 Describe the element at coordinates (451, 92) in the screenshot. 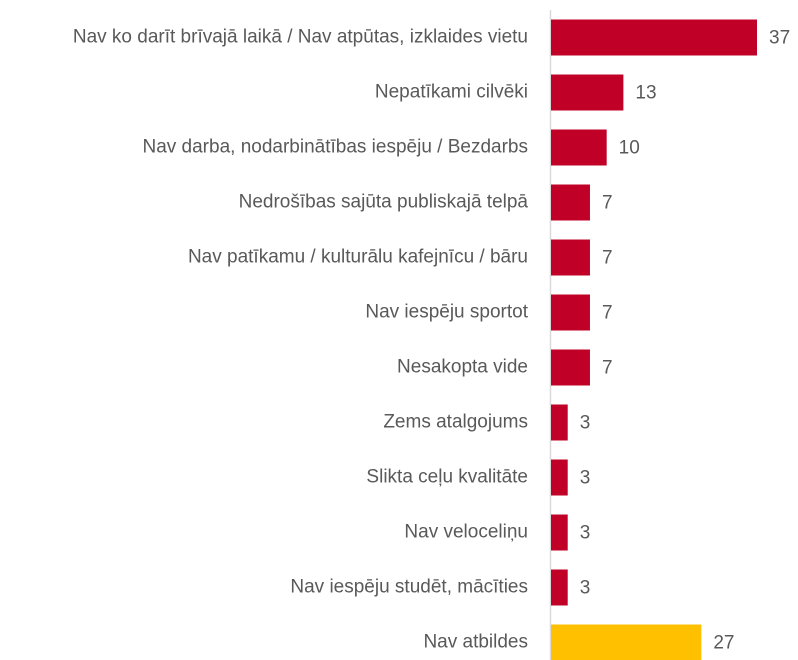

I see `category-label: Nepatīkami cilvēki` at that location.